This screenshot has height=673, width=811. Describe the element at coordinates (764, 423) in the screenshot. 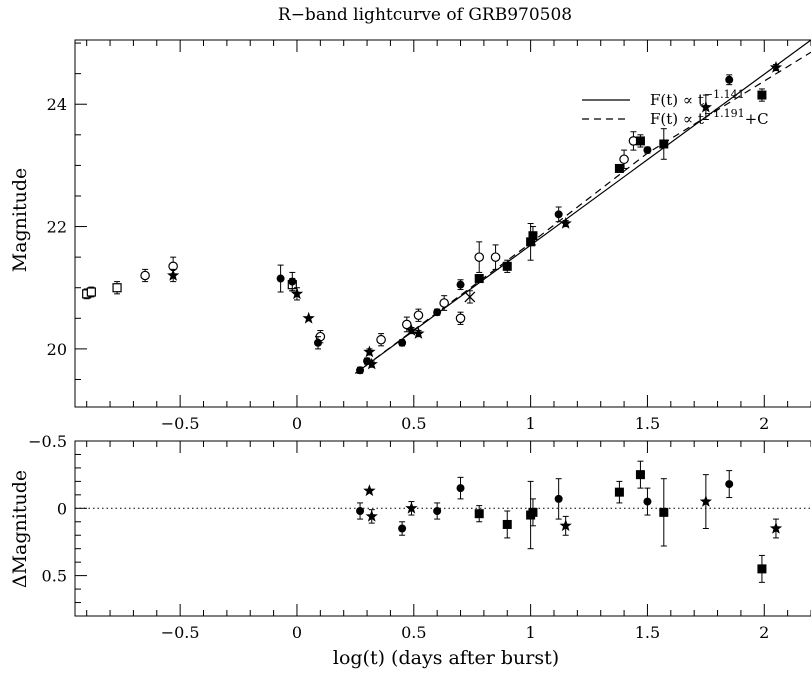

I see `top-x-tick-label: 2` at that location.